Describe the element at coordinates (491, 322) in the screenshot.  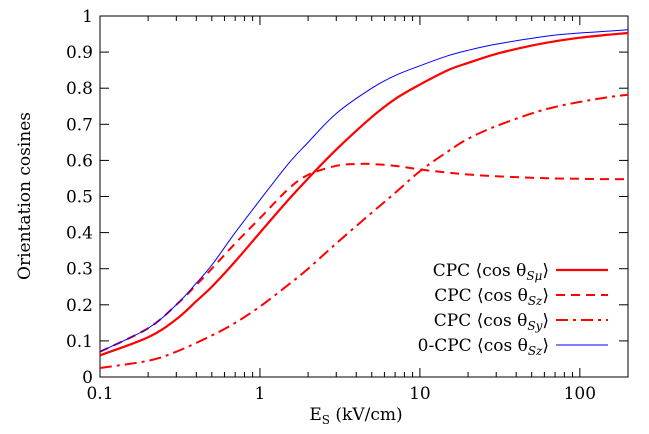
I see `legend-label-3: CPC ⟨cos θSy⟩` at that location.